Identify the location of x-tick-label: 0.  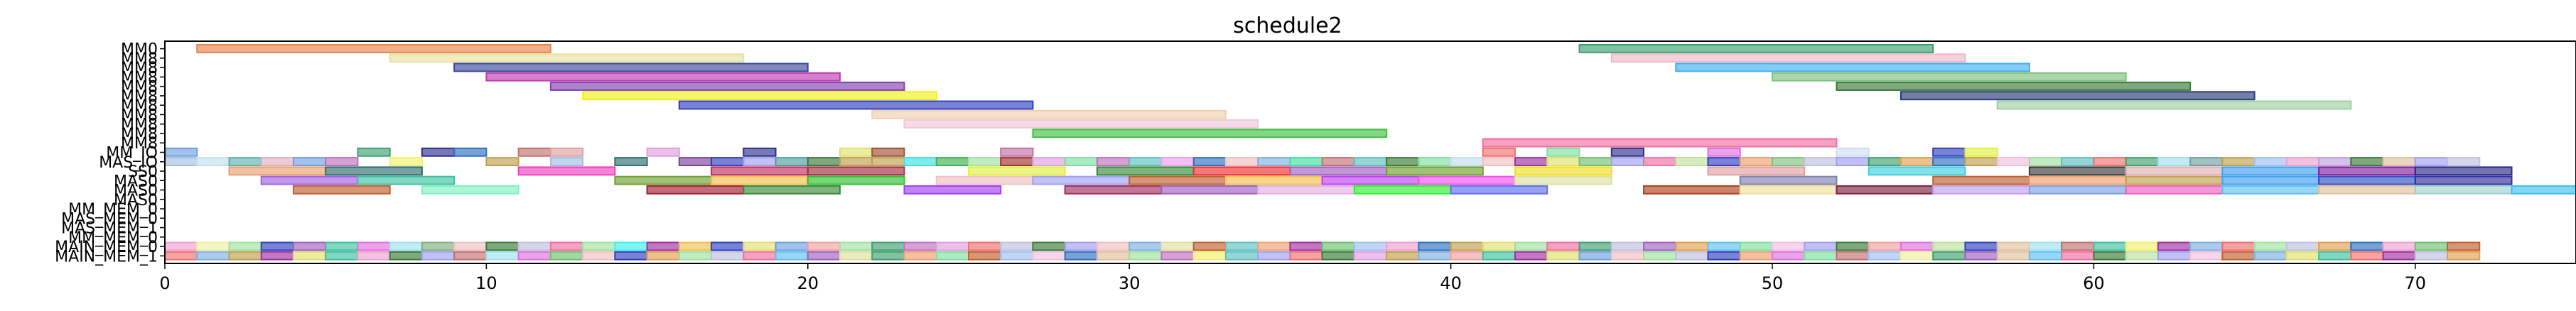
(164, 283).